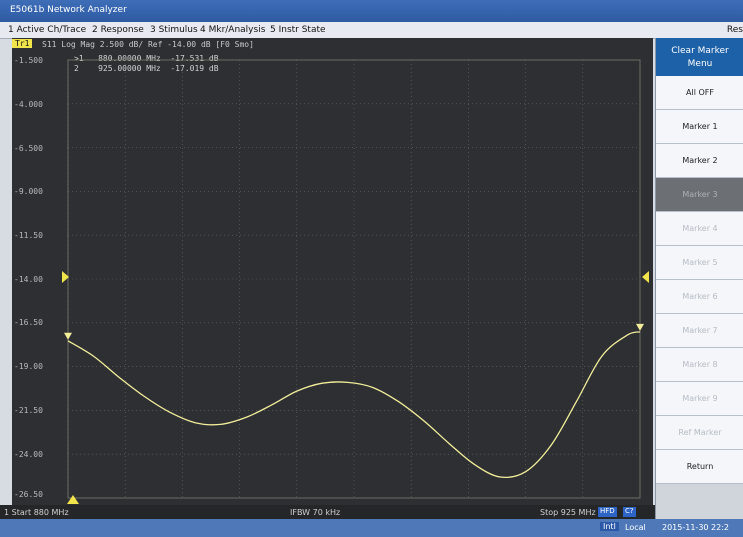  What do you see at coordinates (28, 279) in the screenshot?
I see `y-tick-label: -14.00` at bounding box center [28, 279].